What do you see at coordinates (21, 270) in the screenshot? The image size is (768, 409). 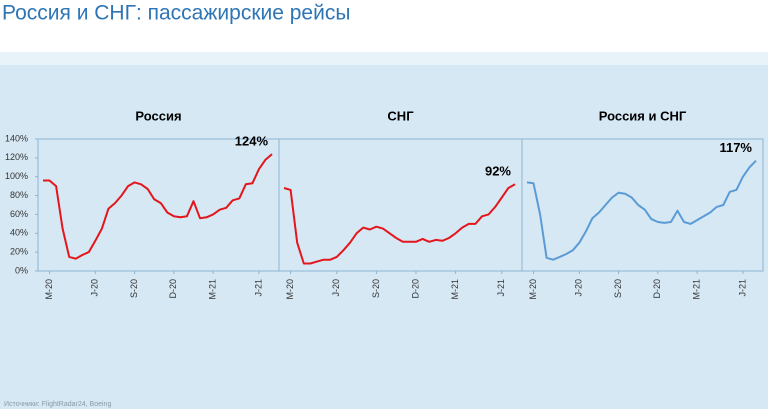 I see `y-tick-label: 0%` at bounding box center [21, 270].